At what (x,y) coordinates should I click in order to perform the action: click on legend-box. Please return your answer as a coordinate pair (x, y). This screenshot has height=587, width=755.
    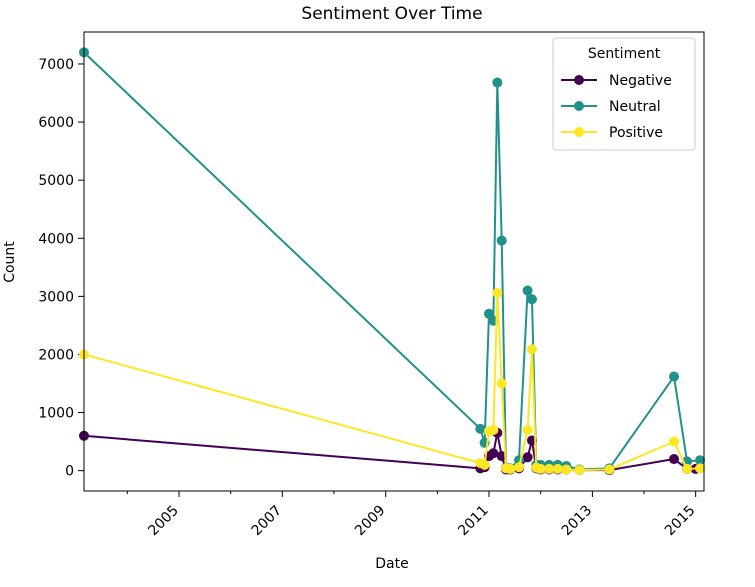
    Looking at the image, I should click on (624, 94).